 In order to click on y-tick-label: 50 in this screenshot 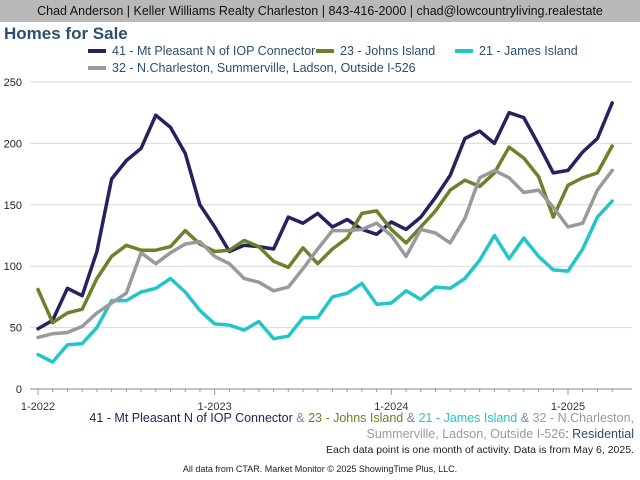, I will do `click(16, 329)`.